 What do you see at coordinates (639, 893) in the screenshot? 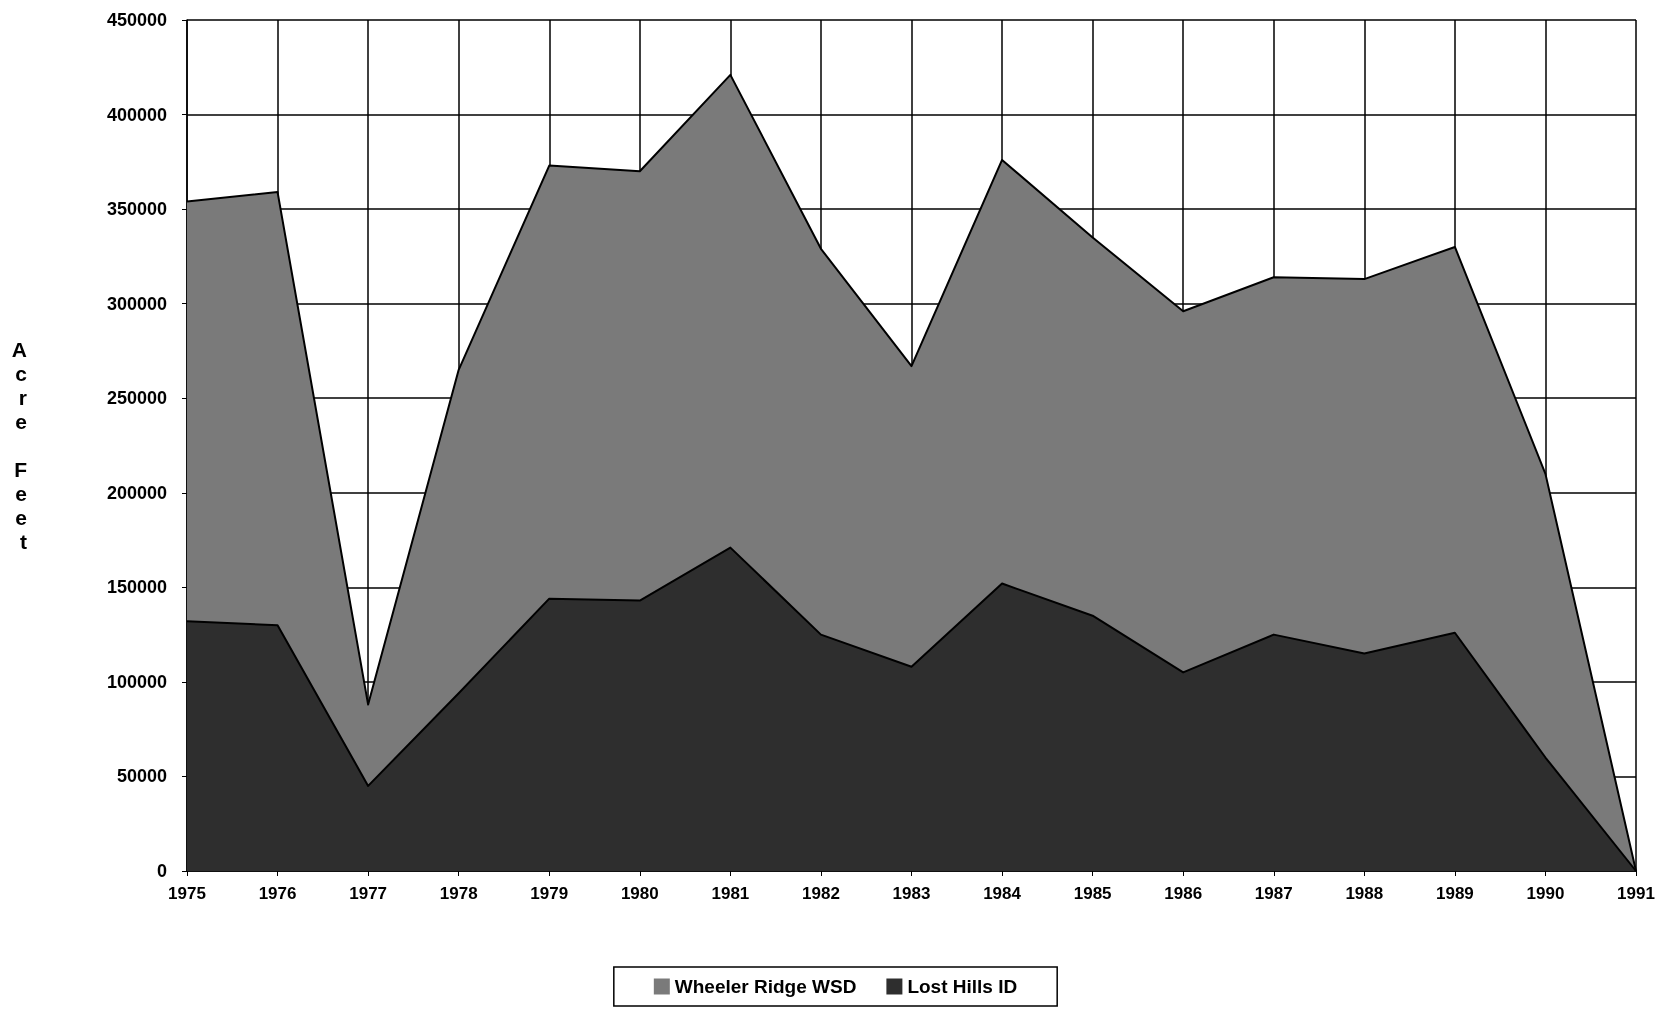
I see `x-tick-label: 1980` at bounding box center [639, 893].